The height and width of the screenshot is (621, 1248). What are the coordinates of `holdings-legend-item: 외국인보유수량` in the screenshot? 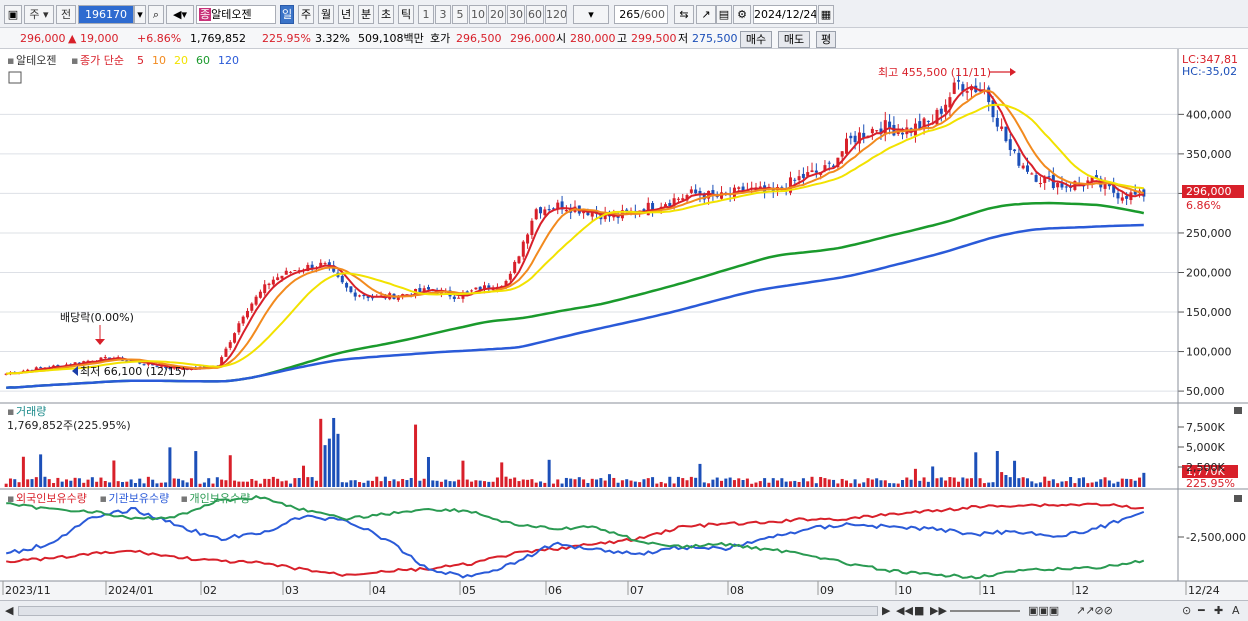 It's located at (51, 498).